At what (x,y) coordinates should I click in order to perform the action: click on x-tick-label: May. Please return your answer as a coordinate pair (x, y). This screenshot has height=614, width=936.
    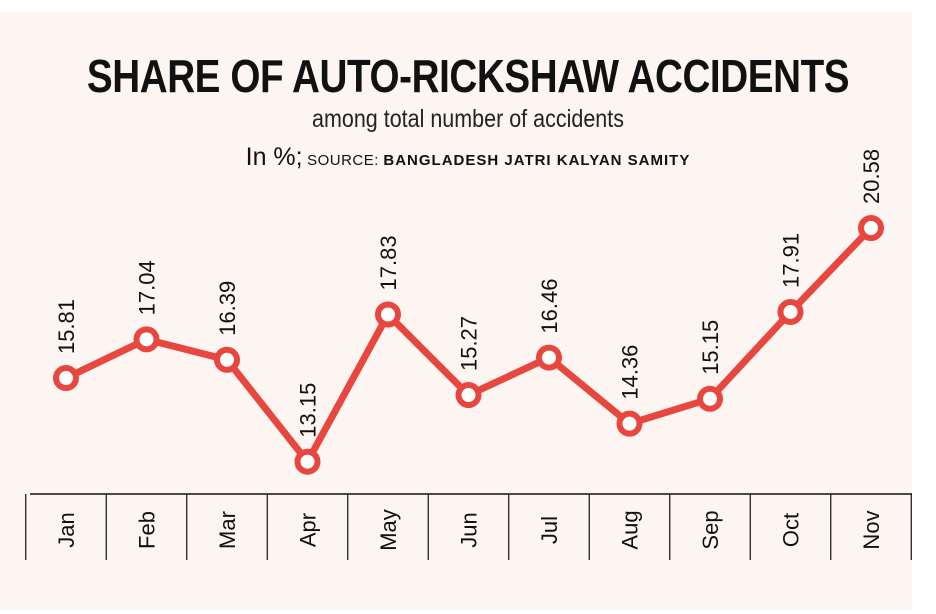
    Looking at the image, I should click on (388, 530).